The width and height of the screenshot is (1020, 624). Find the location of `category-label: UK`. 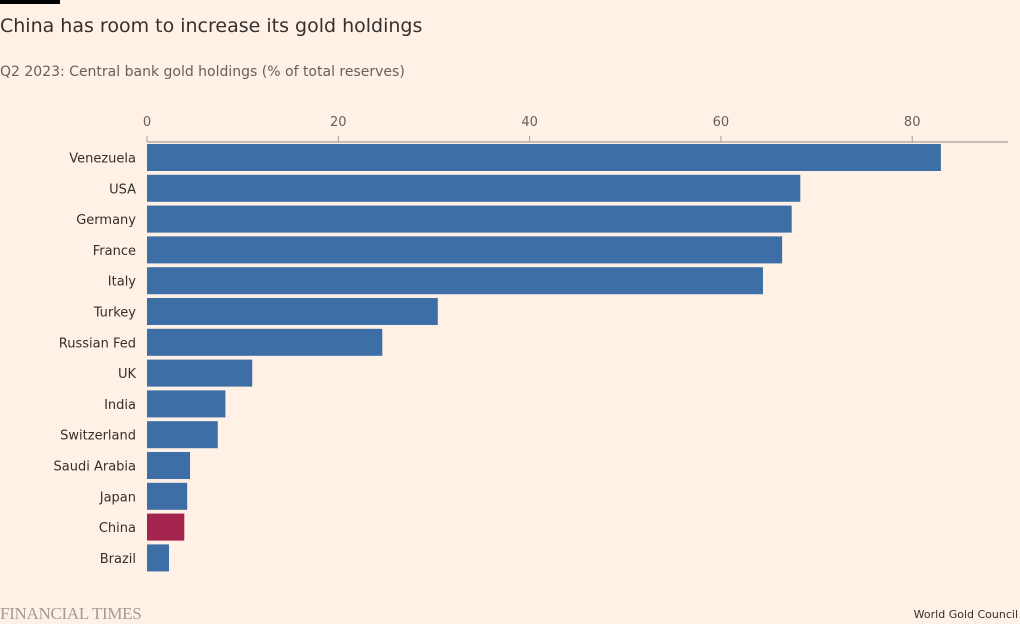

category-label: UK is located at coordinates (127, 374).